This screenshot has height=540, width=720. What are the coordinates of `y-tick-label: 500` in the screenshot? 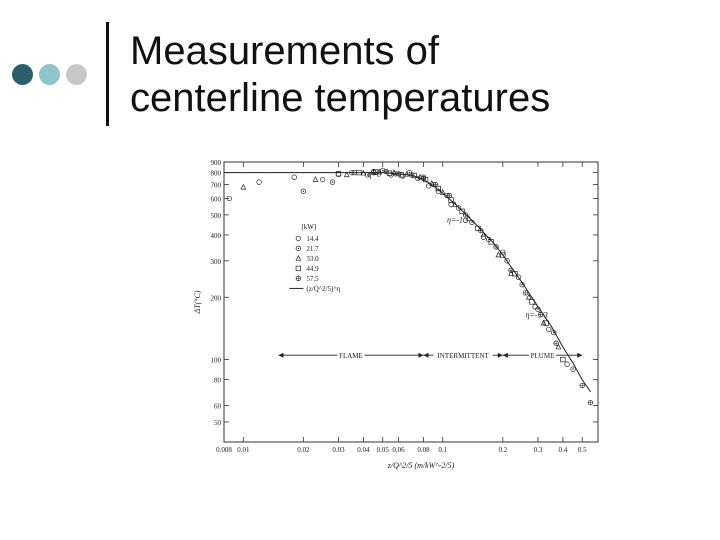 It's located at (216, 216).